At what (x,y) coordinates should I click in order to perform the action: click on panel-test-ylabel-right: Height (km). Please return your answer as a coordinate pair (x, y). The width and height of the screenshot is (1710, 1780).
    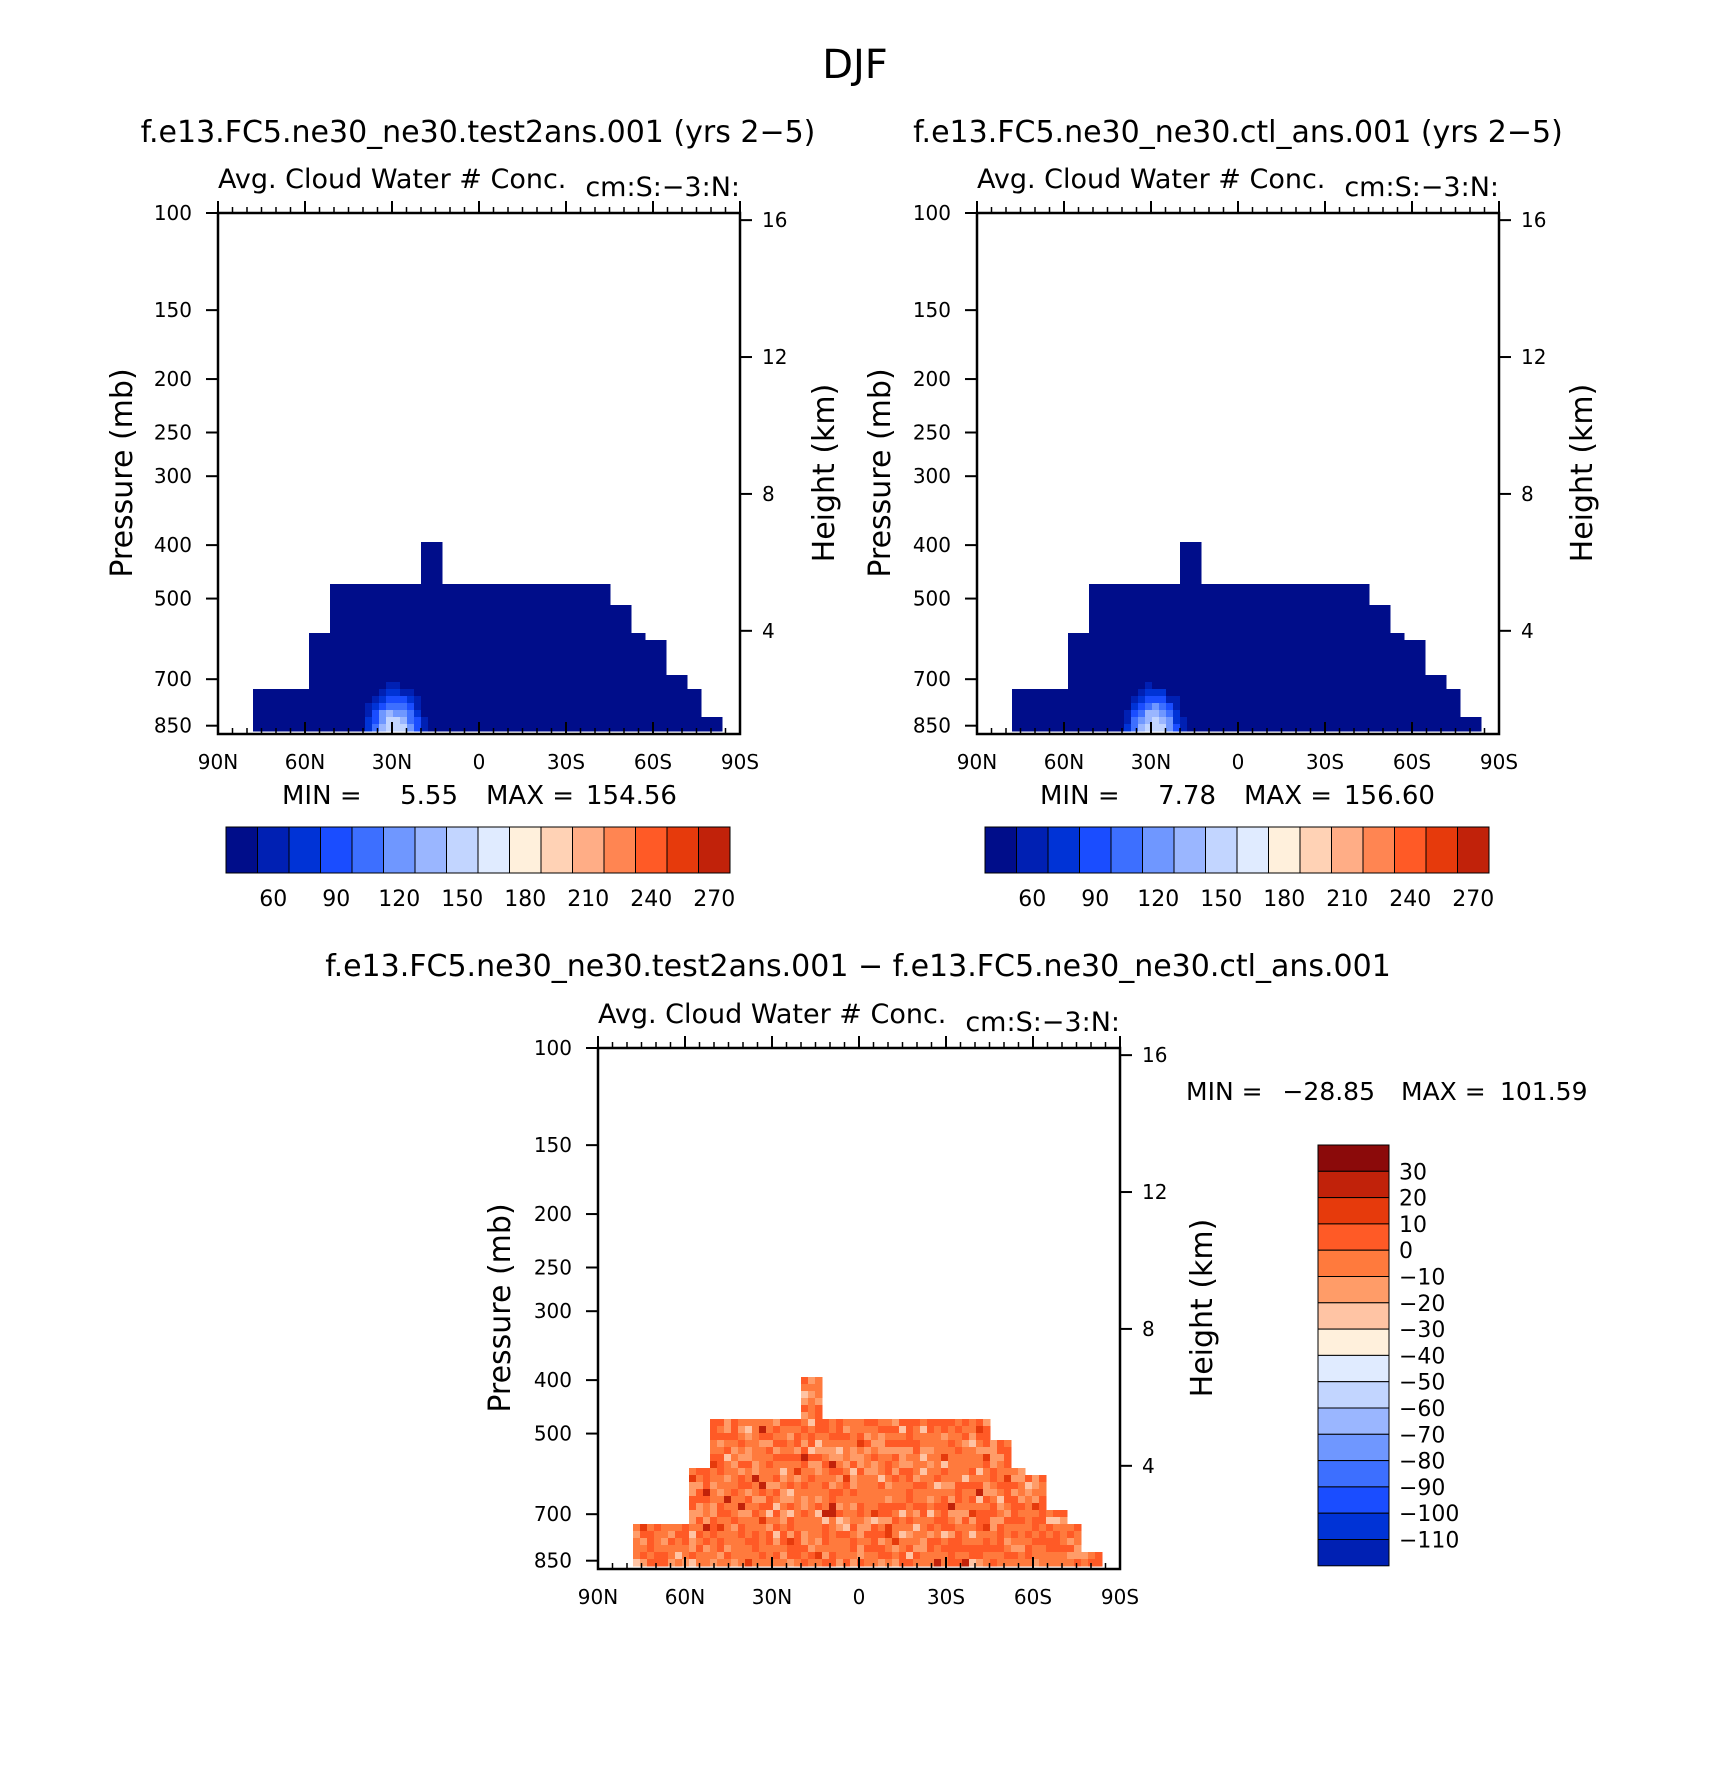
    Looking at the image, I should click on (824, 473).